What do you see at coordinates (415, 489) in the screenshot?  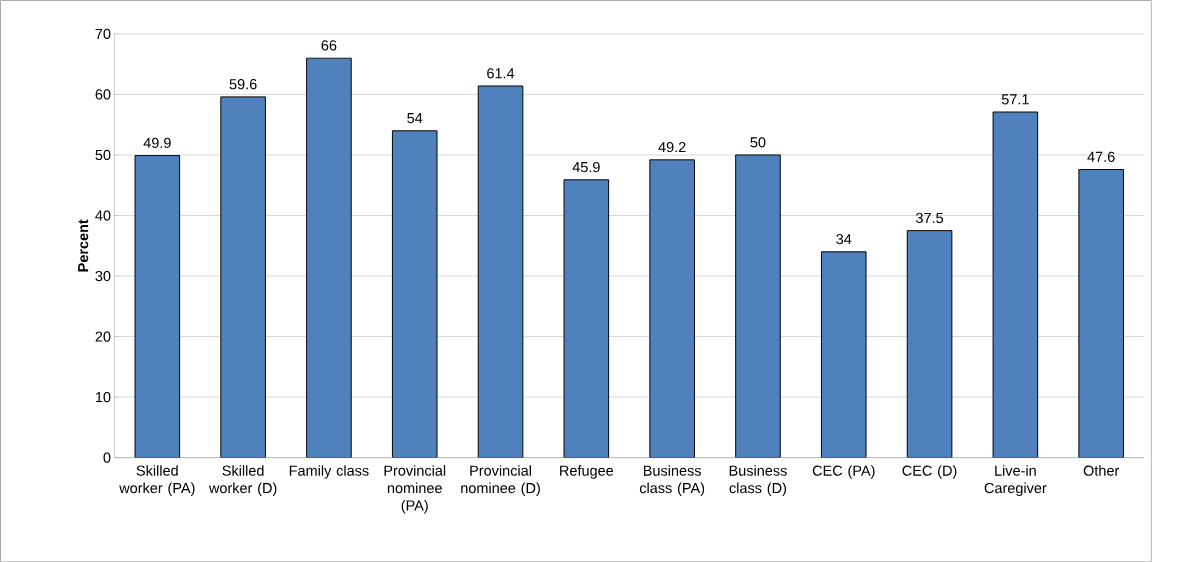 I see `x-tick-label: Provincial nominee (PA)` at bounding box center [415, 489].